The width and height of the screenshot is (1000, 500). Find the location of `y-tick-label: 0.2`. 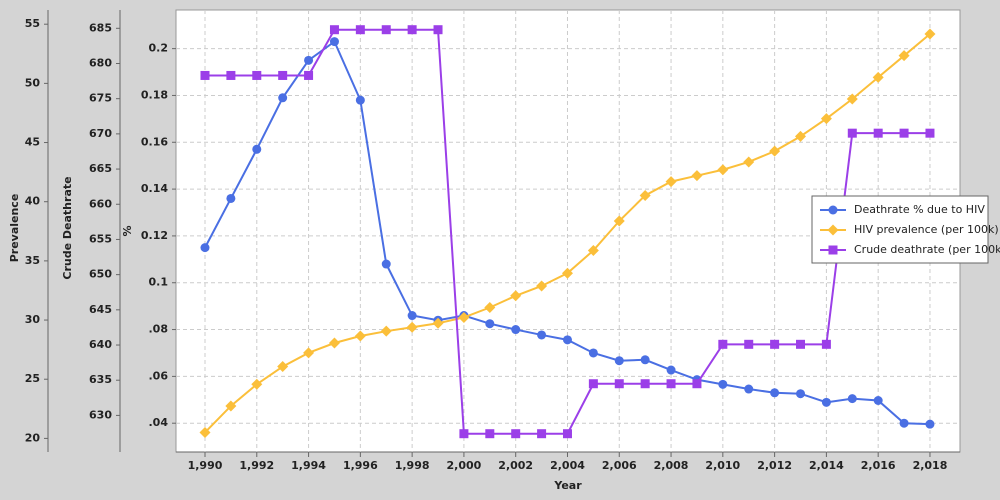

y-tick-label: 0.2 is located at coordinates (159, 48).